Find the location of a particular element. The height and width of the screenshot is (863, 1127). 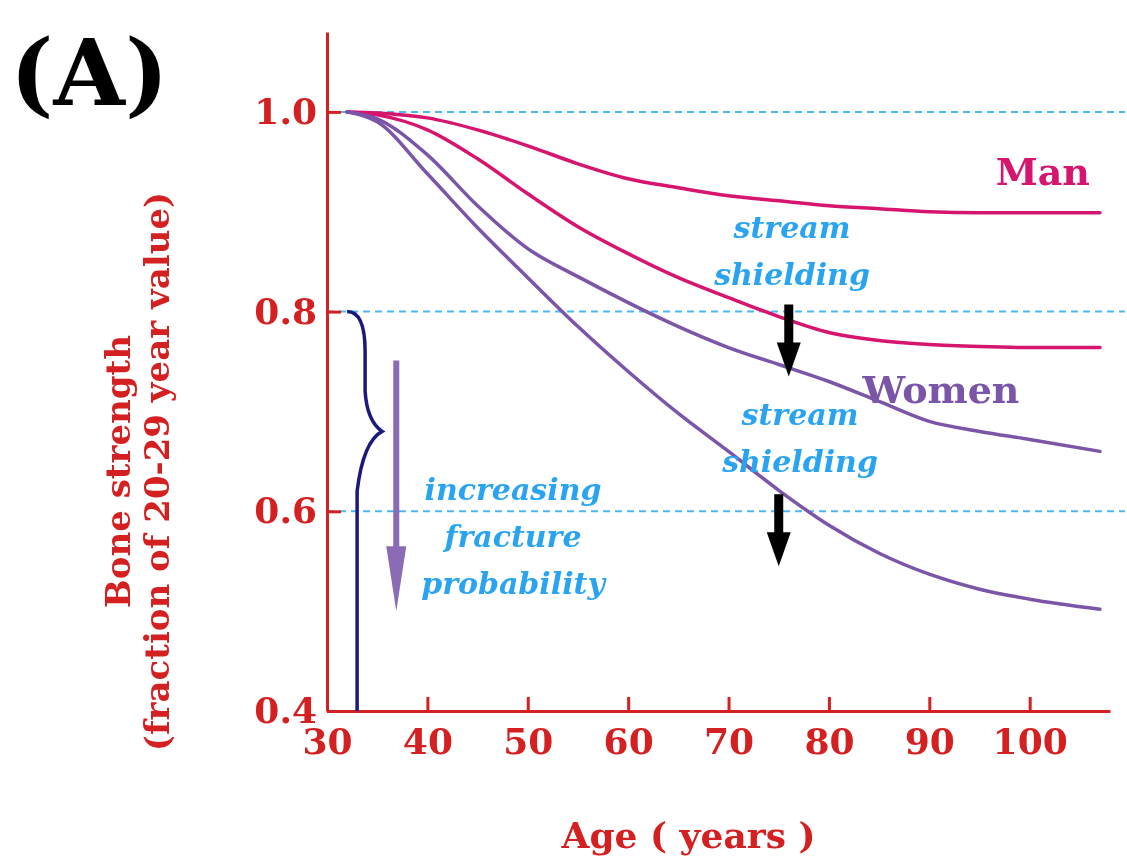

x-tick-label: 50 is located at coordinates (528, 740).